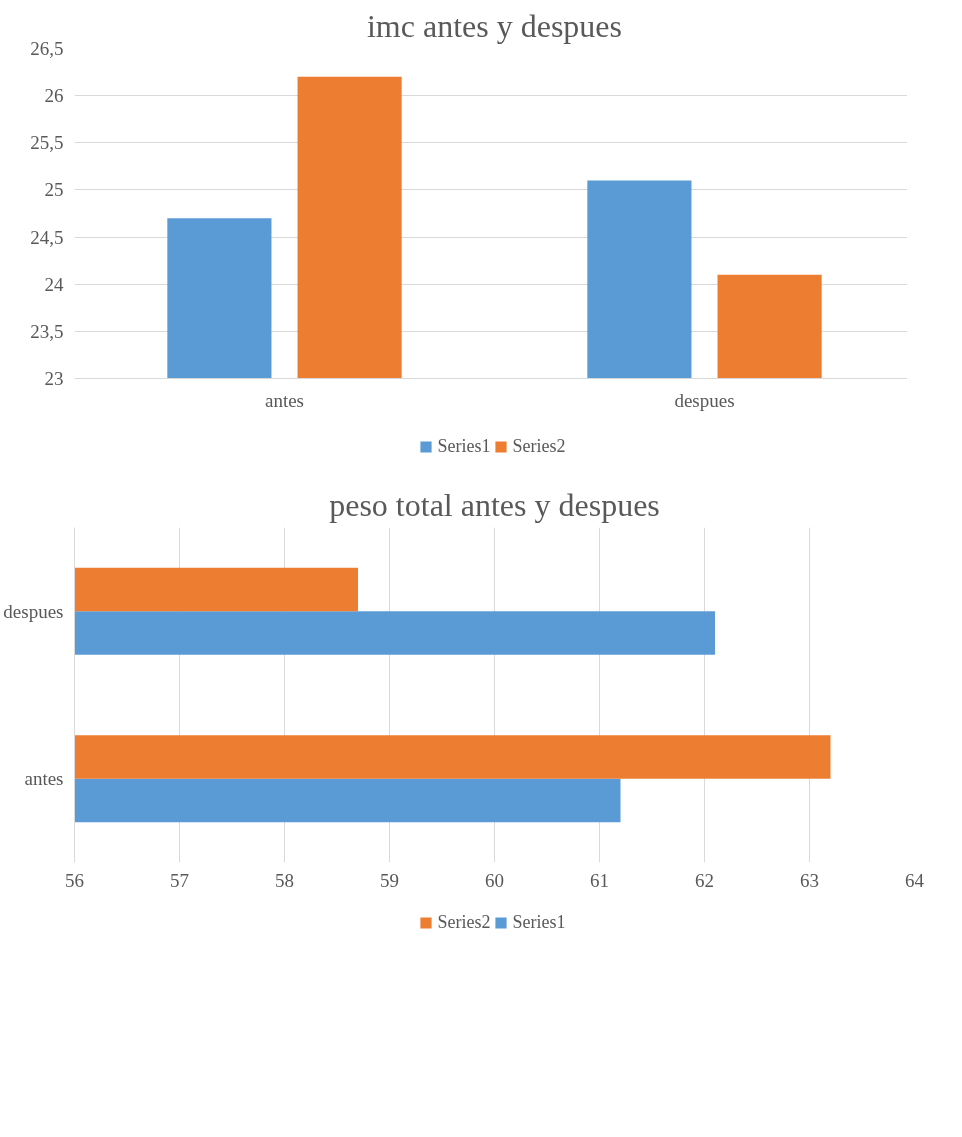 This screenshot has width=962, height=1137. I want to click on x-tick-label: 62, so click(704, 880).